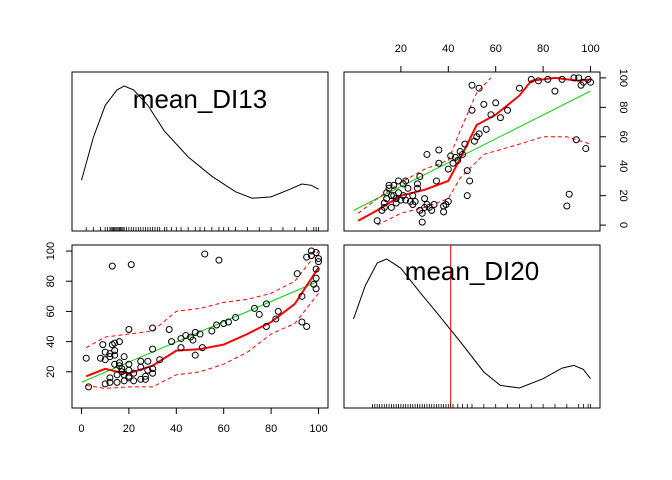 The image size is (672, 480). Describe the element at coordinates (623, 107) in the screenshot. I see `y-axis-right-tick-label: 80` at that location.